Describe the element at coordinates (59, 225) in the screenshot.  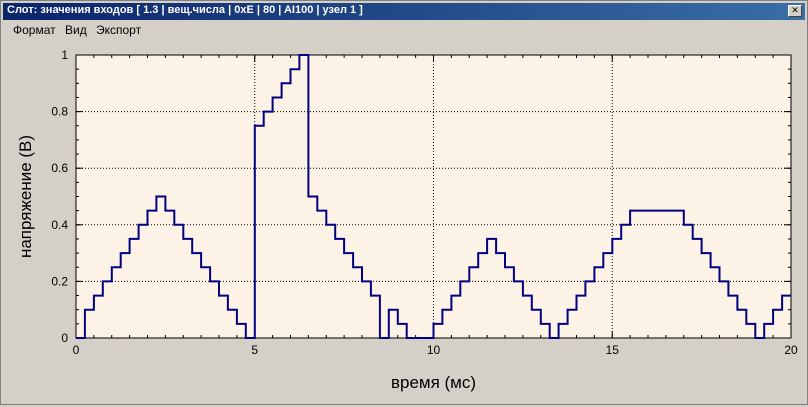
I see `y-tick-label: 0.4` at that location.